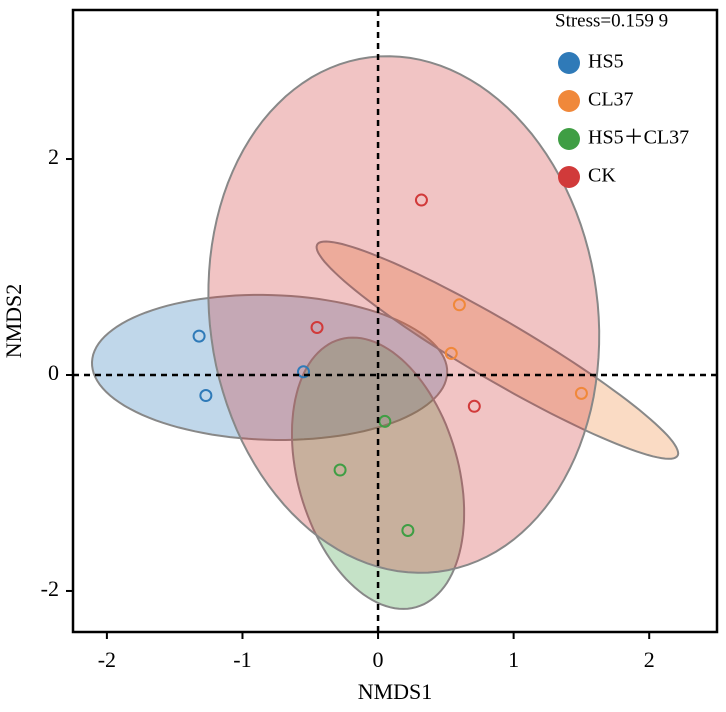 This screenshot has height=712, width=726. Describe the element at coordinates (602, 176) in the screenshot. I see `legend-label: CK` at that location.